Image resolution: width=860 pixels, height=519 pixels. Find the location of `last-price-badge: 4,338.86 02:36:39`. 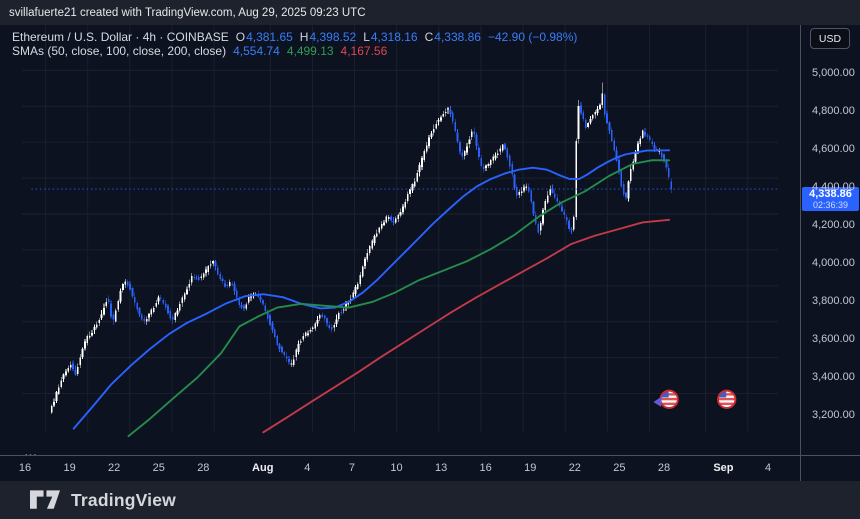

last-price-badge: 4,338.86 02:36:39 is located at coordinates (830, 199).